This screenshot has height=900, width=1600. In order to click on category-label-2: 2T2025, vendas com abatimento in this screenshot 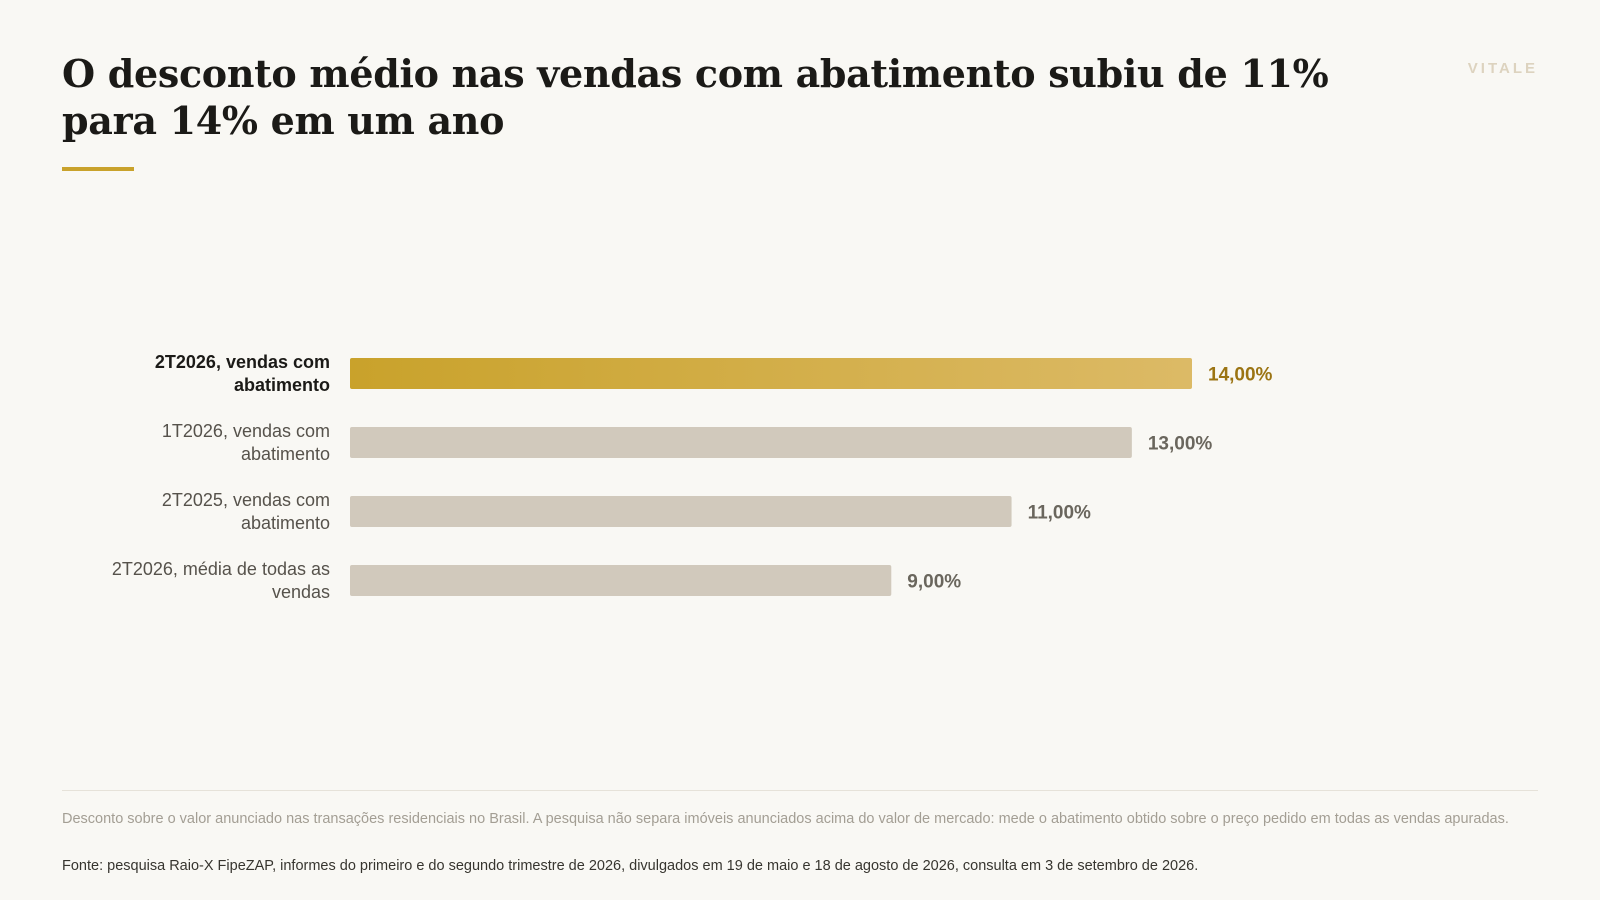, I will do `click(246, 511)`.